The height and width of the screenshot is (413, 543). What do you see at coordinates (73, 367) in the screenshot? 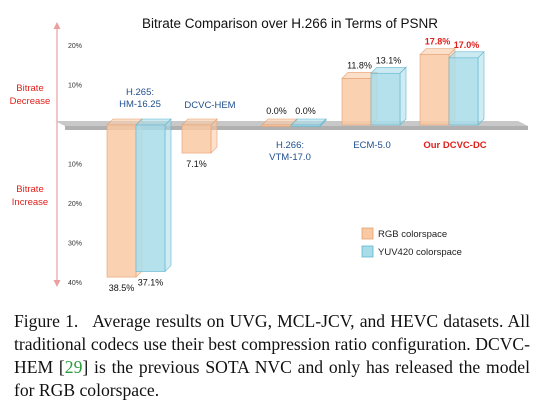
I see `citation-link: 29` at bounding box center [73, 367].